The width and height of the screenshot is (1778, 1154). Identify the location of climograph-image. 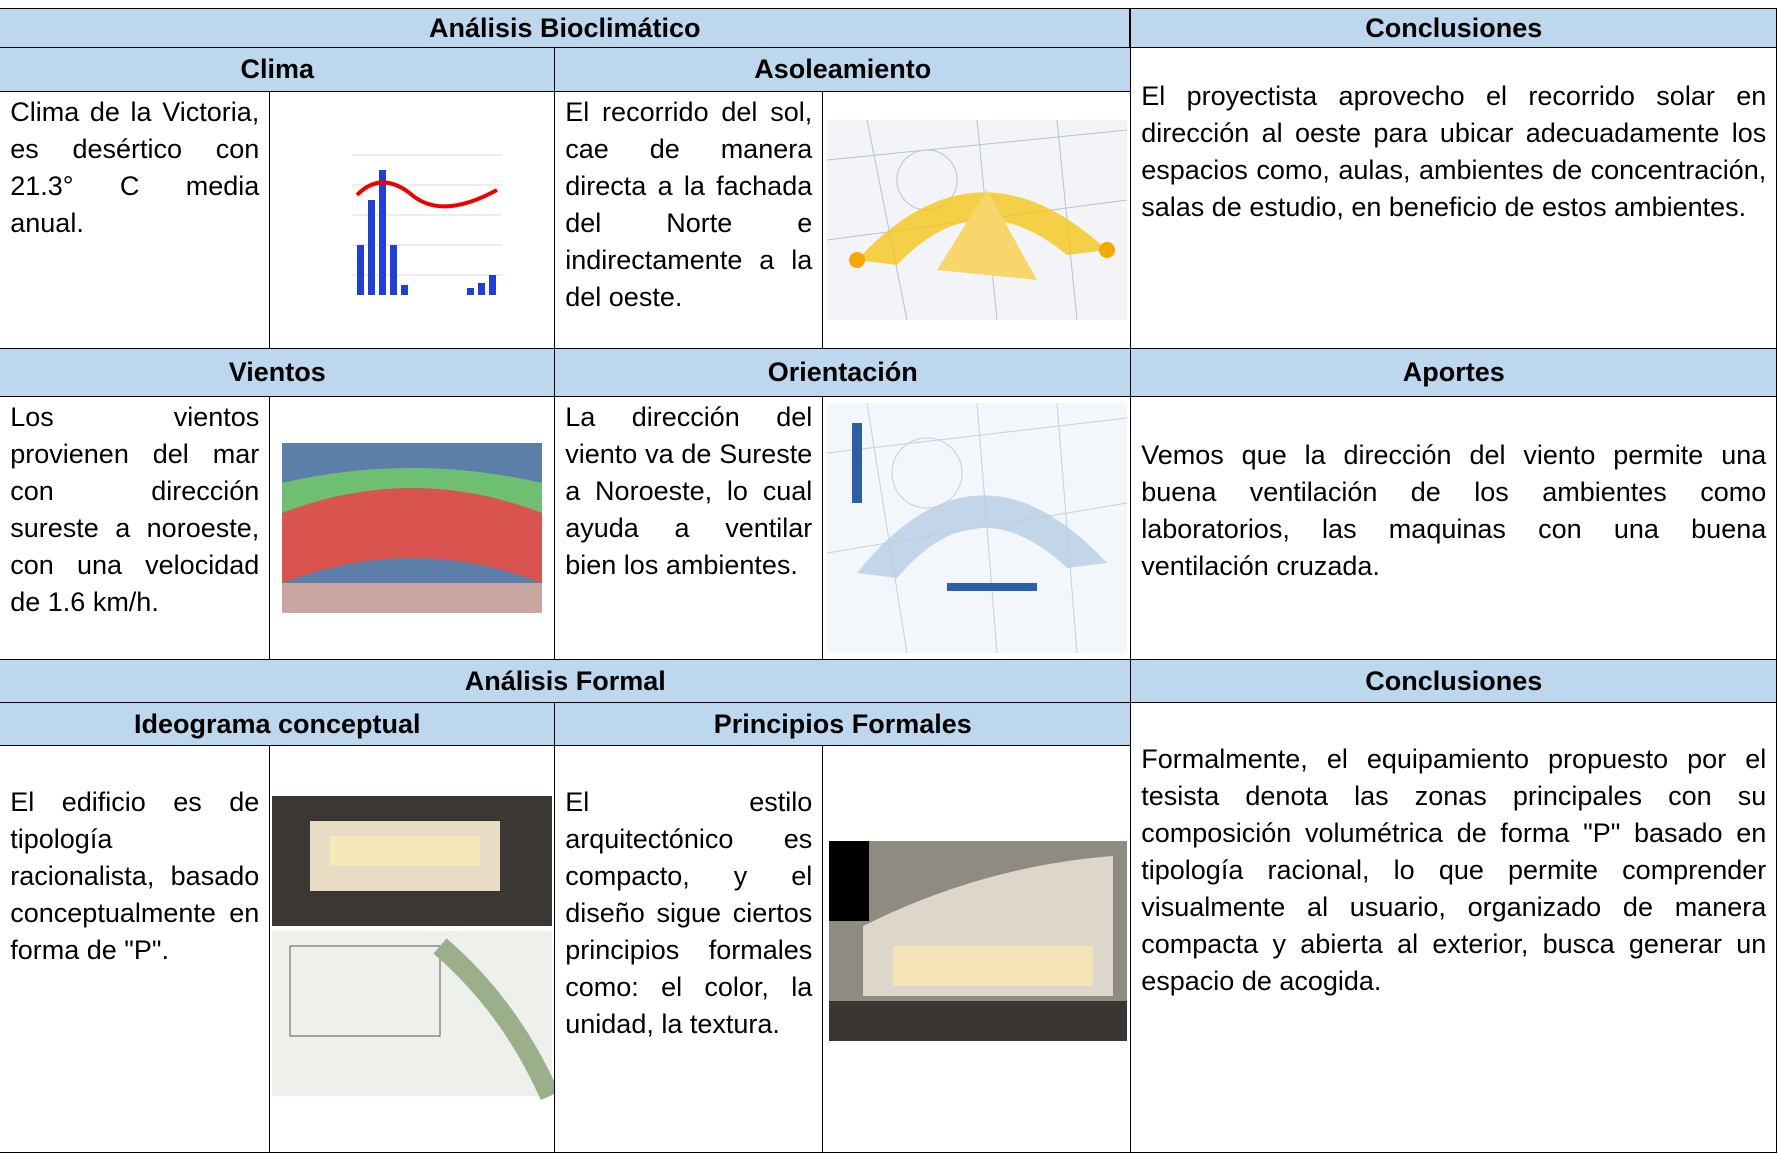
(427, 225).